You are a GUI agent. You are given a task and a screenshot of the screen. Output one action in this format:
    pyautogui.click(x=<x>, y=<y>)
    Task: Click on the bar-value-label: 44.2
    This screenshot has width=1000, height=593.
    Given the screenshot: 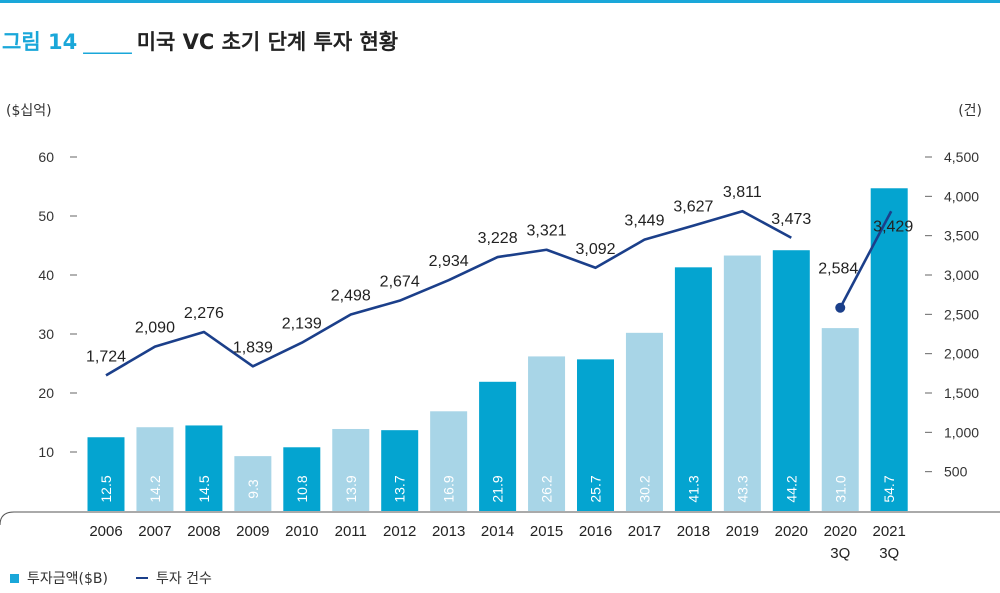 What is the action you would take?
    pyautogui.click(x=791, y=488)
    